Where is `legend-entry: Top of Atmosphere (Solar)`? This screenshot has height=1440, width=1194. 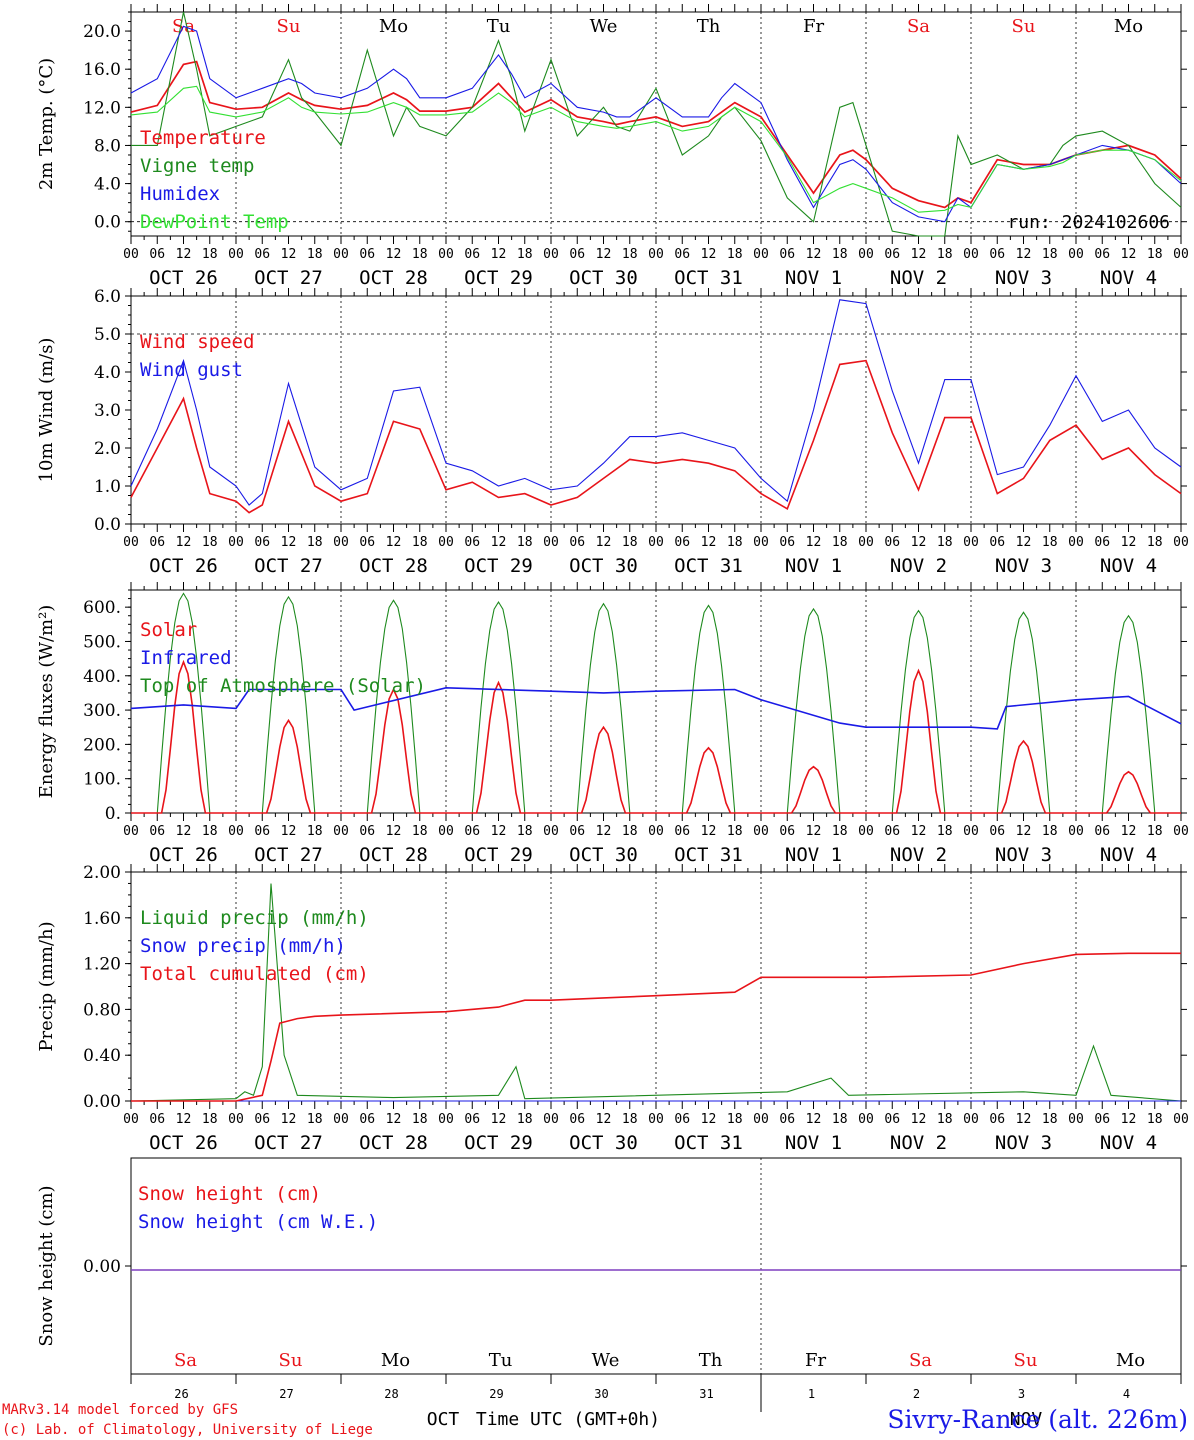 legend-entry: Top of Atmosphere (Solar) is located at coordinates (283, 686).